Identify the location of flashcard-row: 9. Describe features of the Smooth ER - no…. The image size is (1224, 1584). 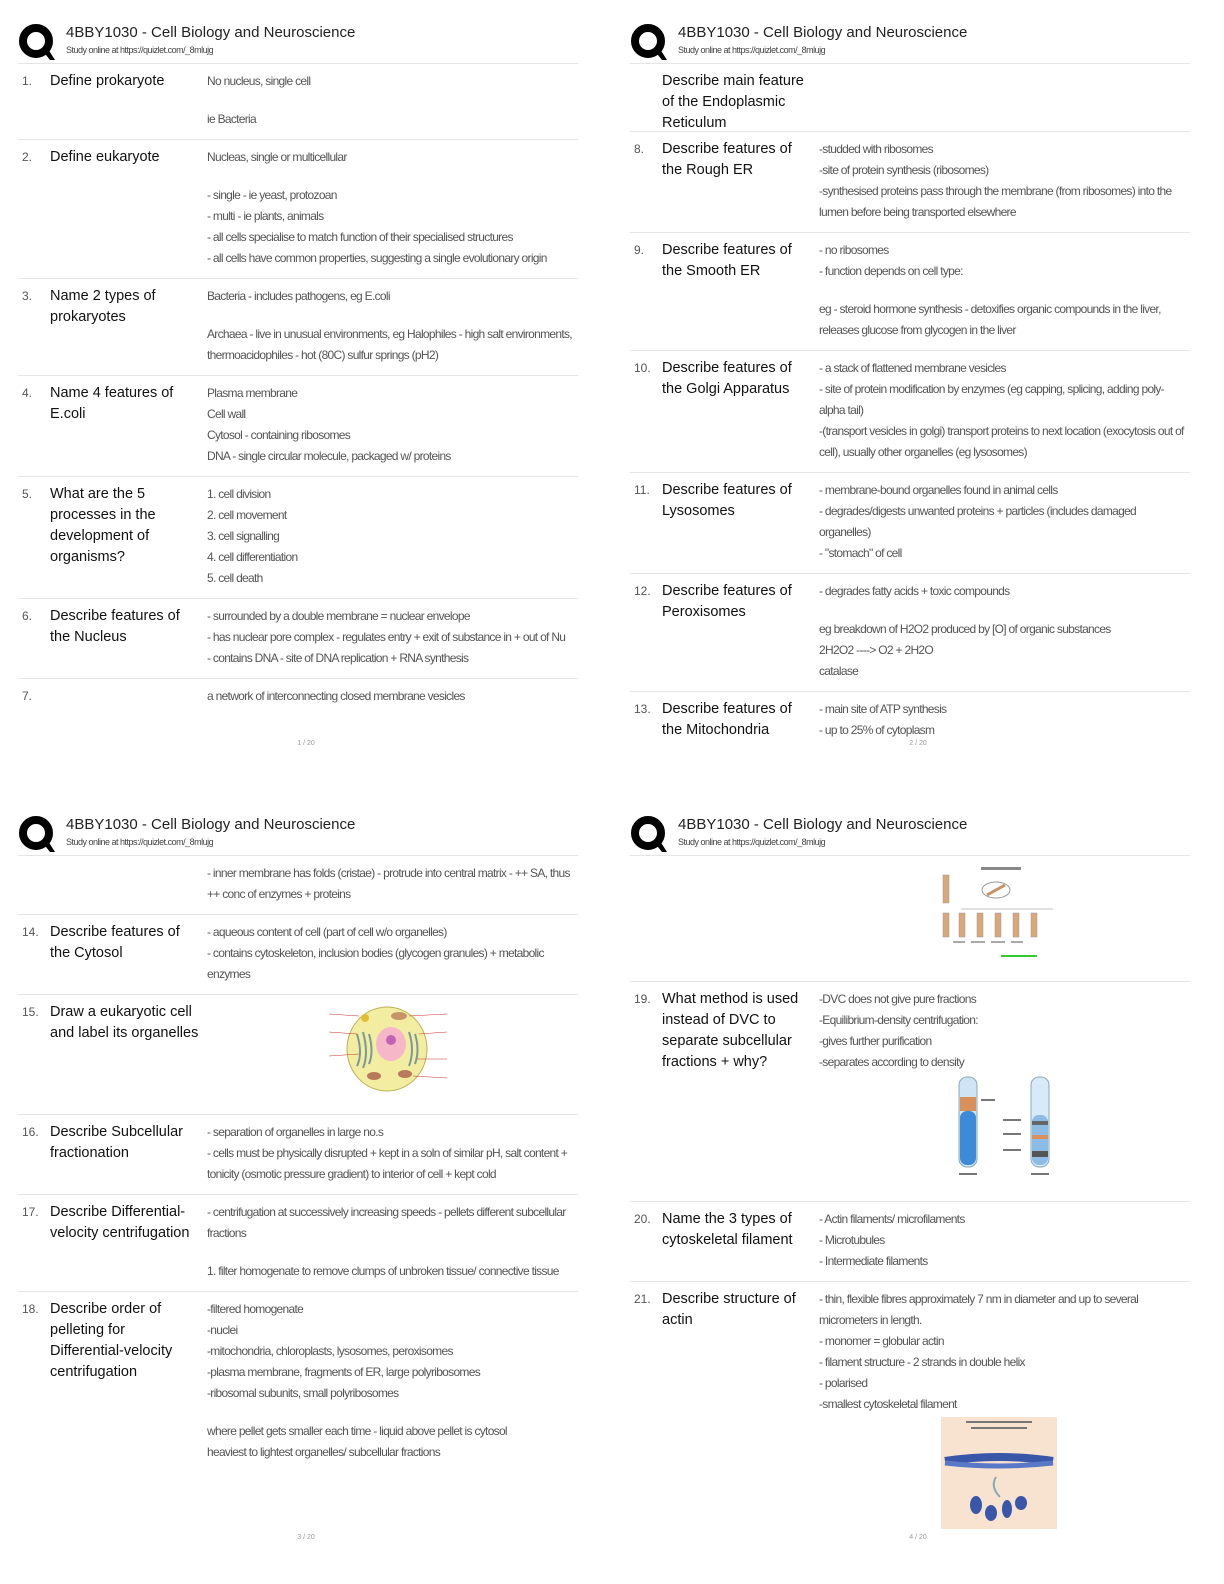
(910, 292).